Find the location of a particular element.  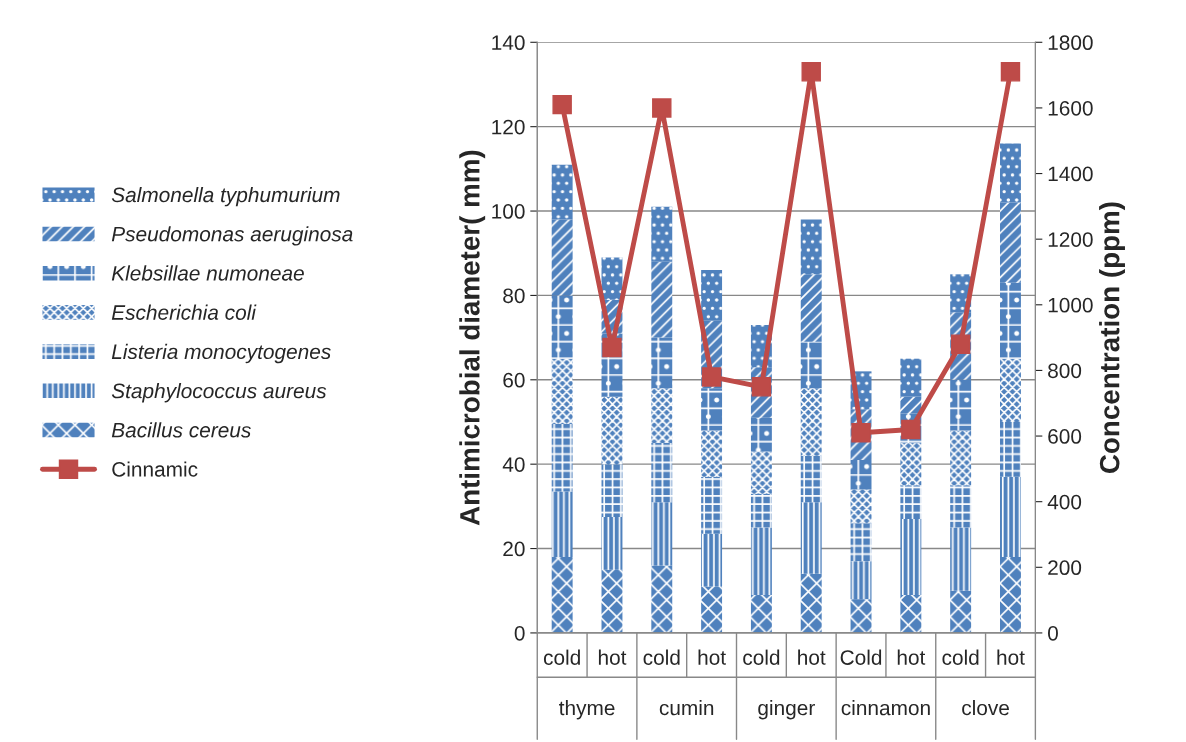

y-tick-label: 0 is located at coordinates (519, 633).